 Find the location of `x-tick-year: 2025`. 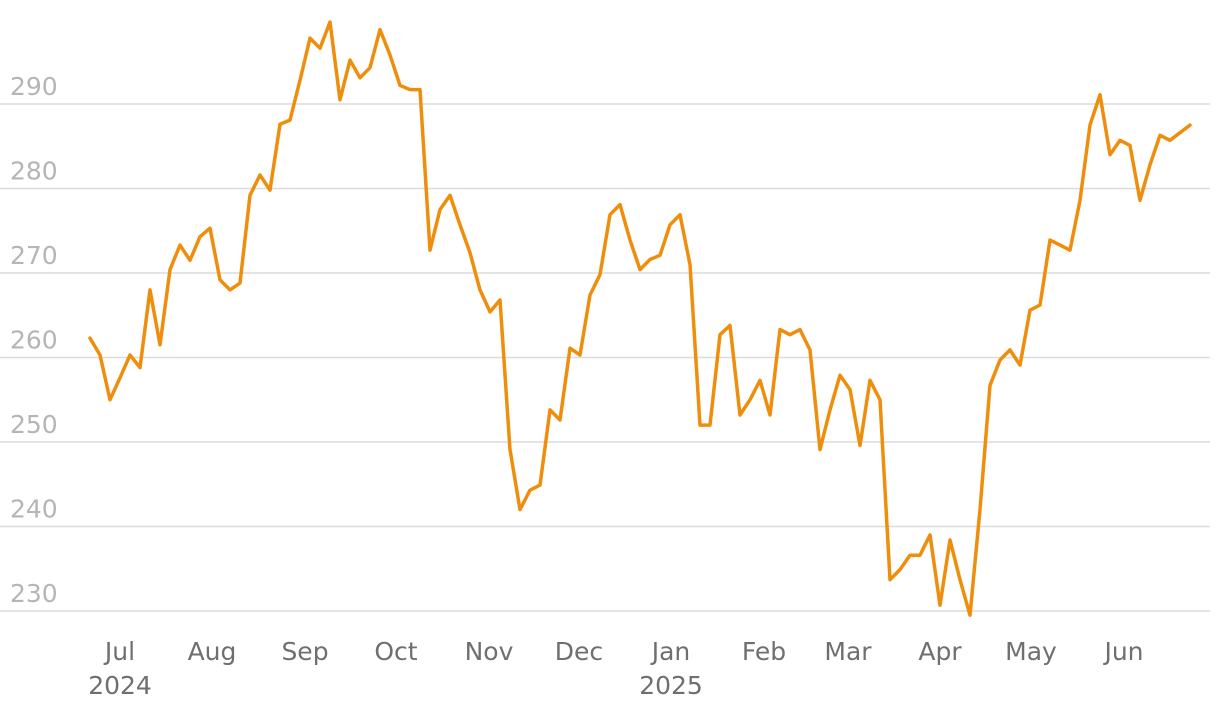

x-tick-year: 2025 is located at coordinates (671, 685).